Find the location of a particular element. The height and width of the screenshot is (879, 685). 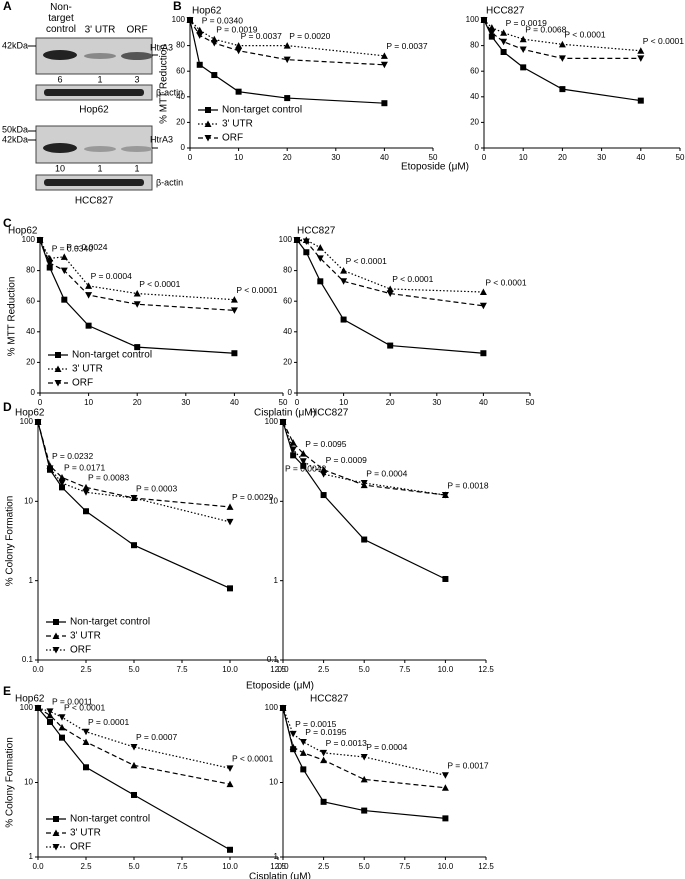

x-tick-label: 20 is located at coordinates (390, 402).